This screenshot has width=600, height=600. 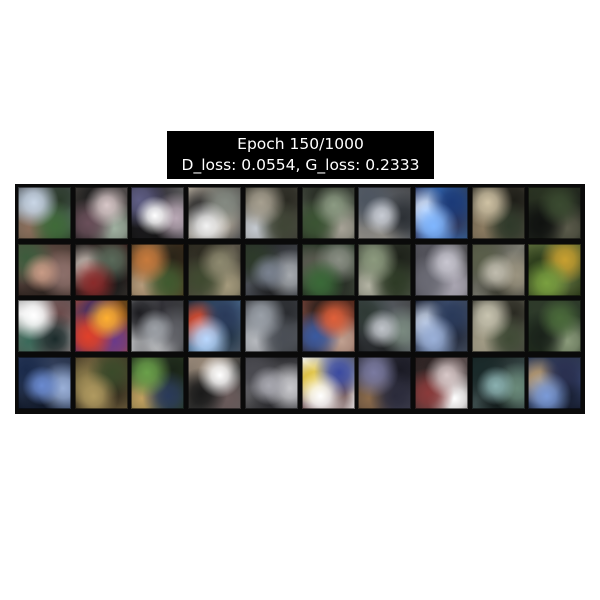 What do you see at coordinates (300, 165) in the screenshot?
I see `loss-label: D_loss: 0.0554, G_loss: 0.2333` at bounding box center [300, 165].